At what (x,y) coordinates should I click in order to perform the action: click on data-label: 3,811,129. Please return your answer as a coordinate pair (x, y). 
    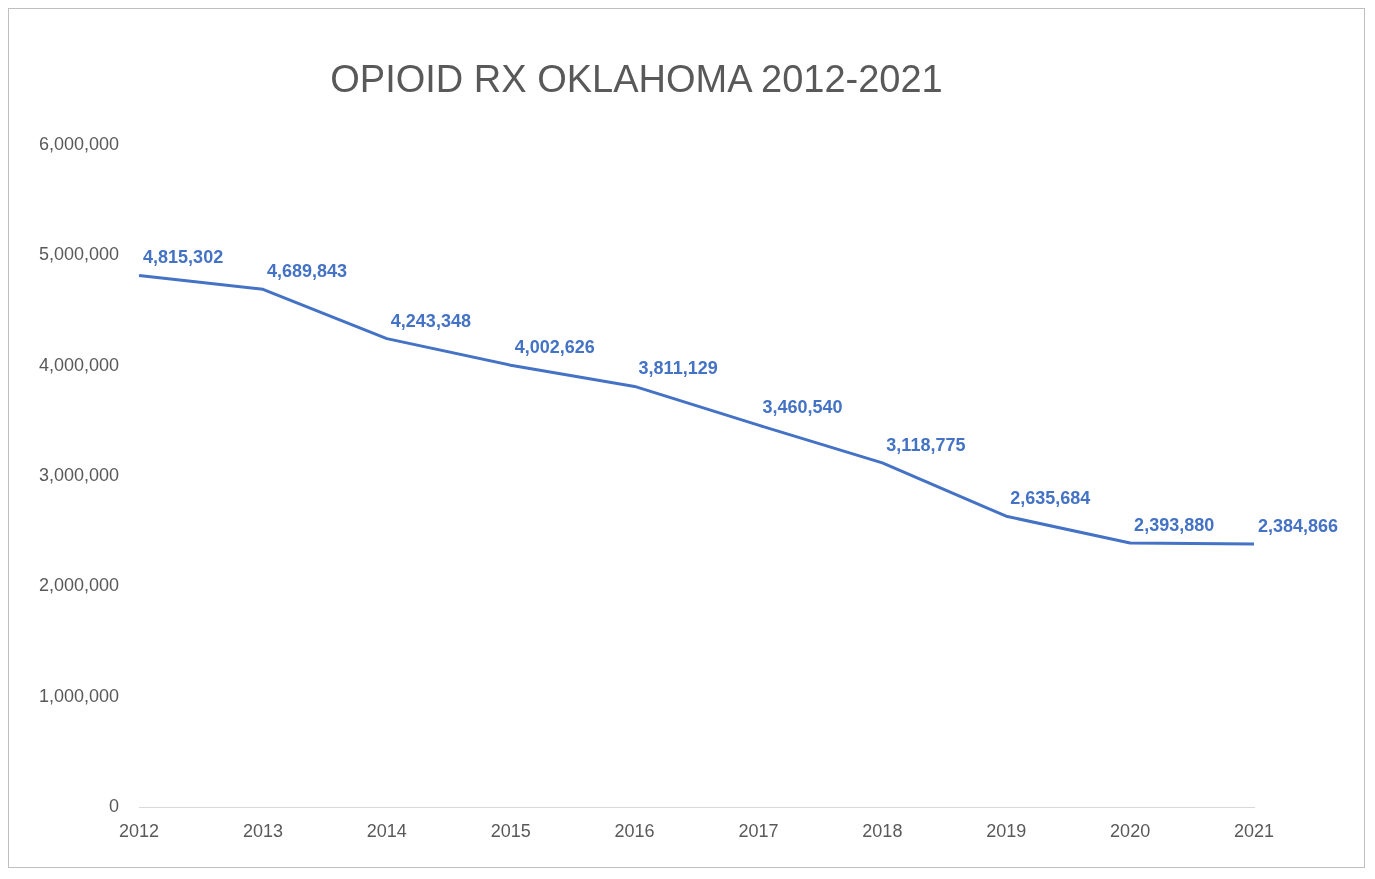
    Looking at the image, I should click on (678, 368).